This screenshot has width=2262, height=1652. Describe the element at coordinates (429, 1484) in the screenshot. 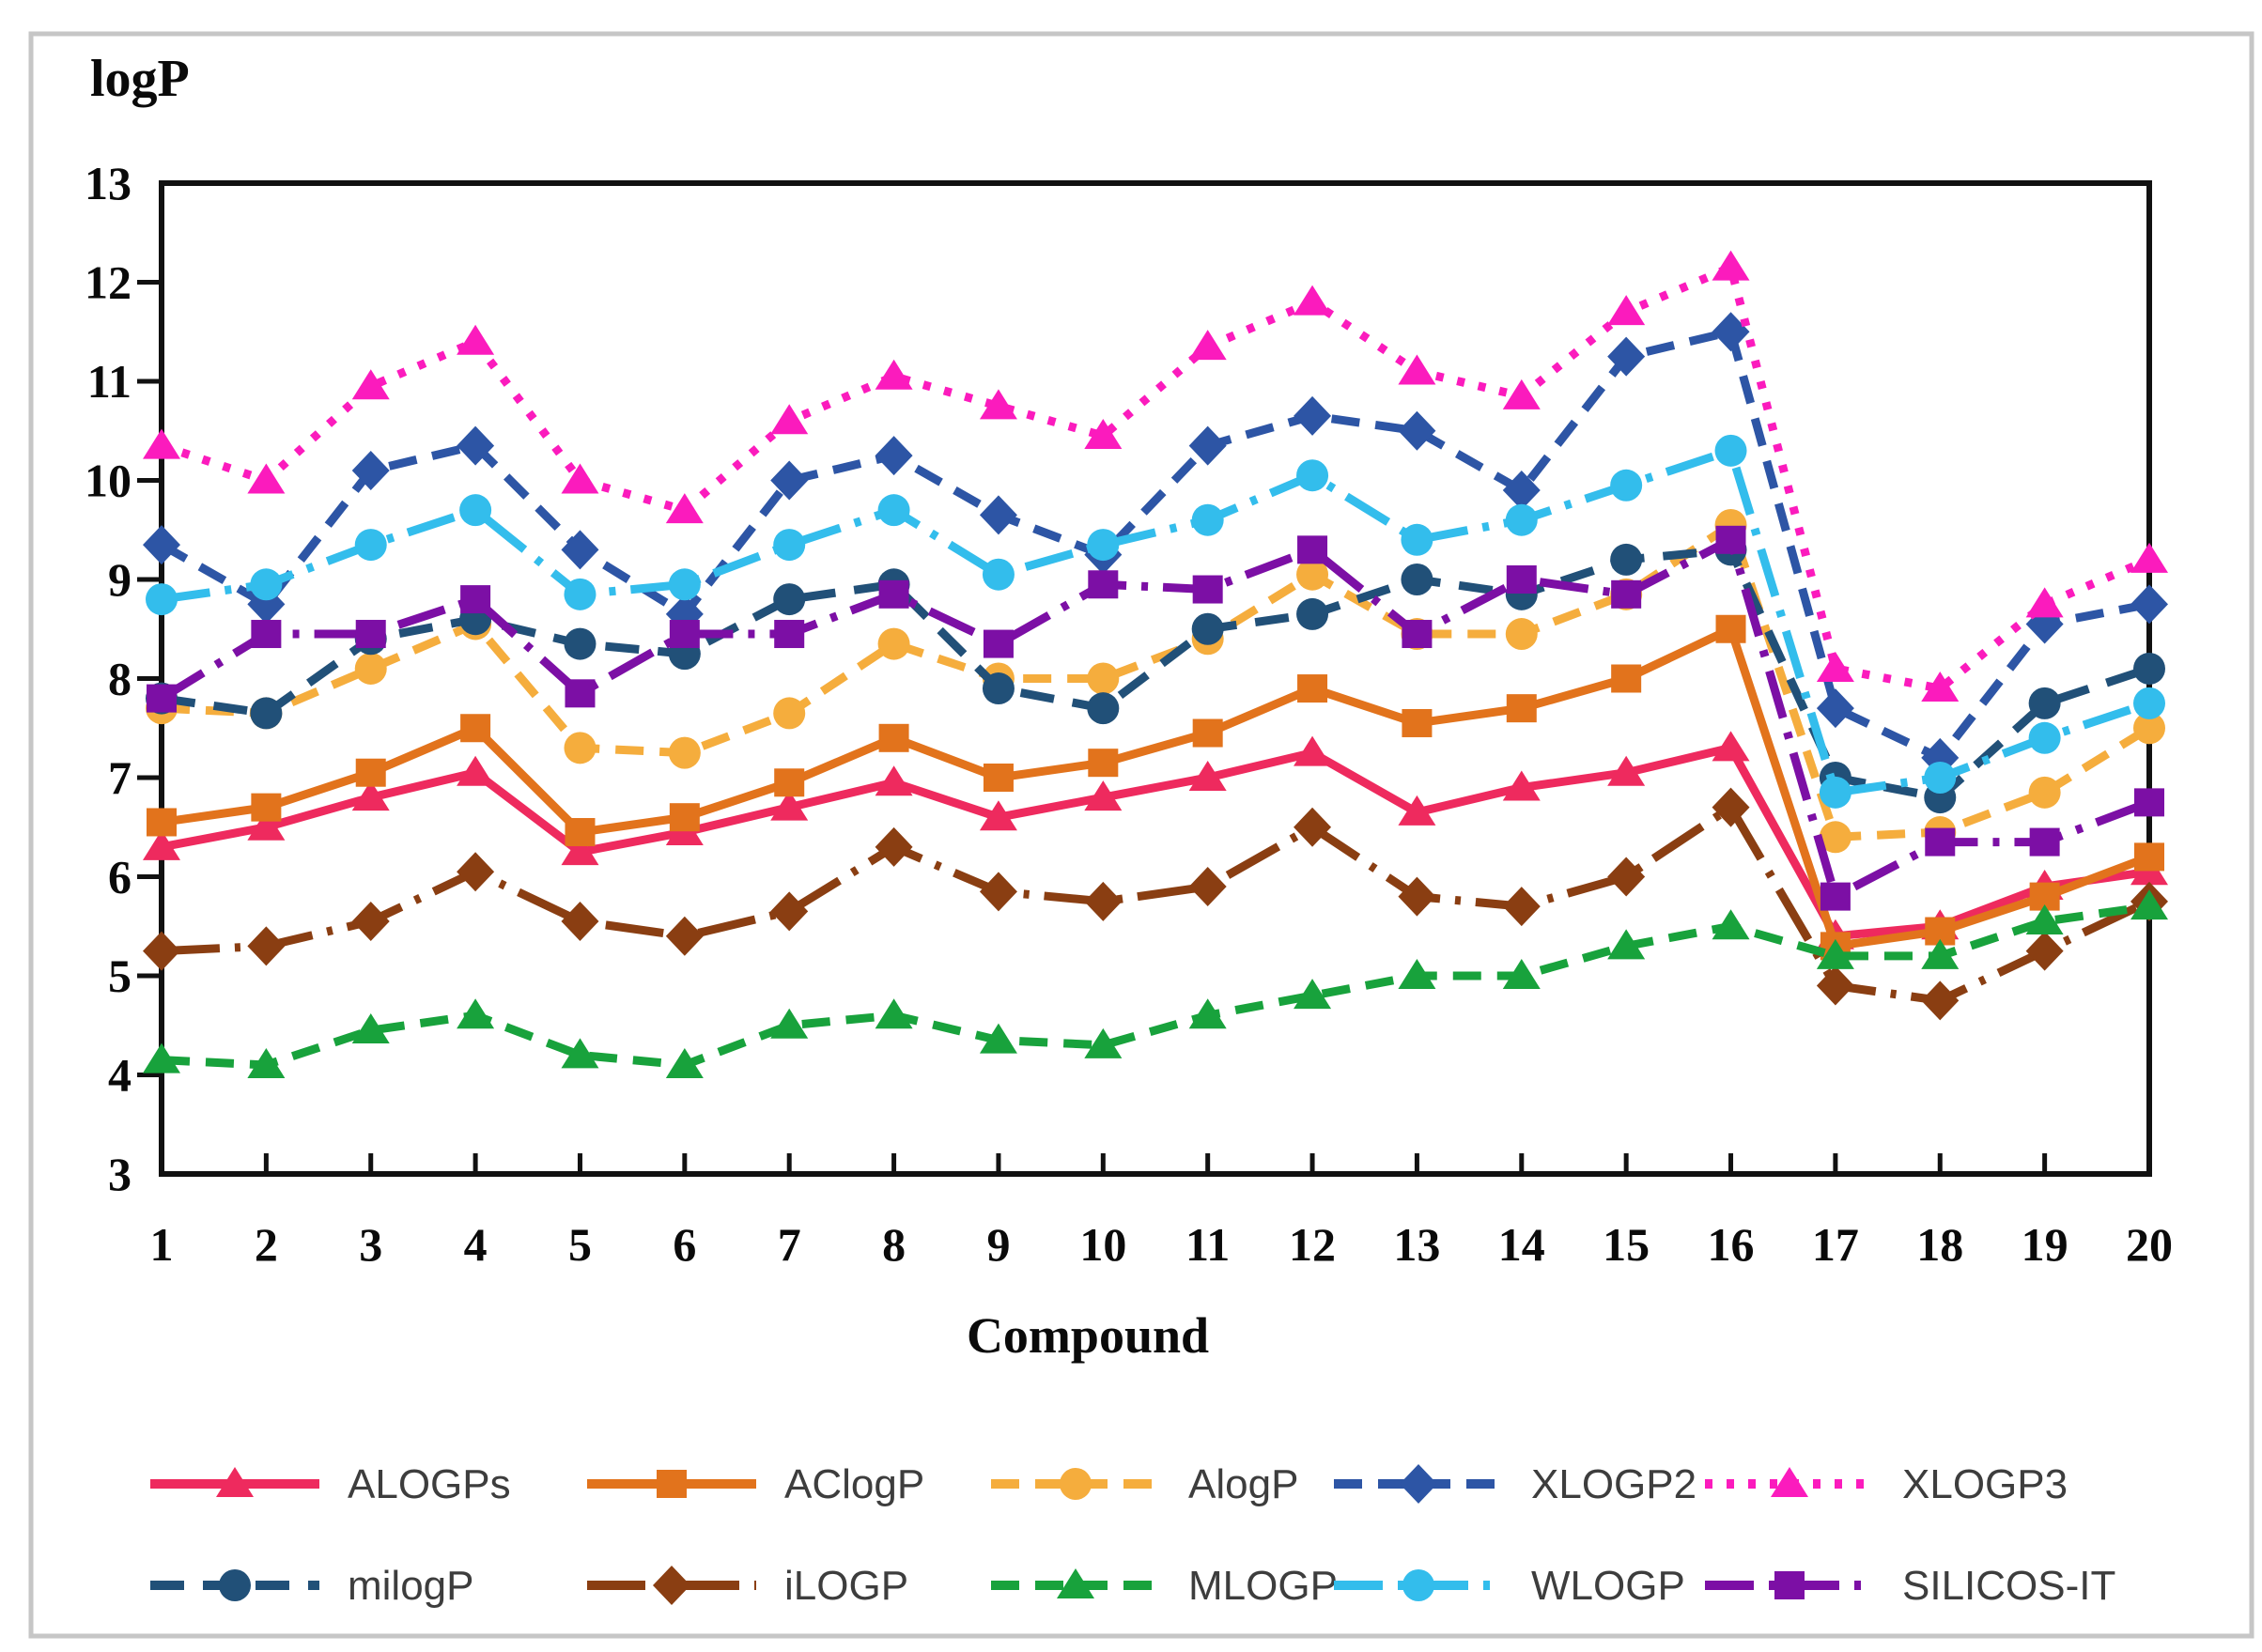

I see `legend-label-ALOGPs: ALOGPs` at that location.